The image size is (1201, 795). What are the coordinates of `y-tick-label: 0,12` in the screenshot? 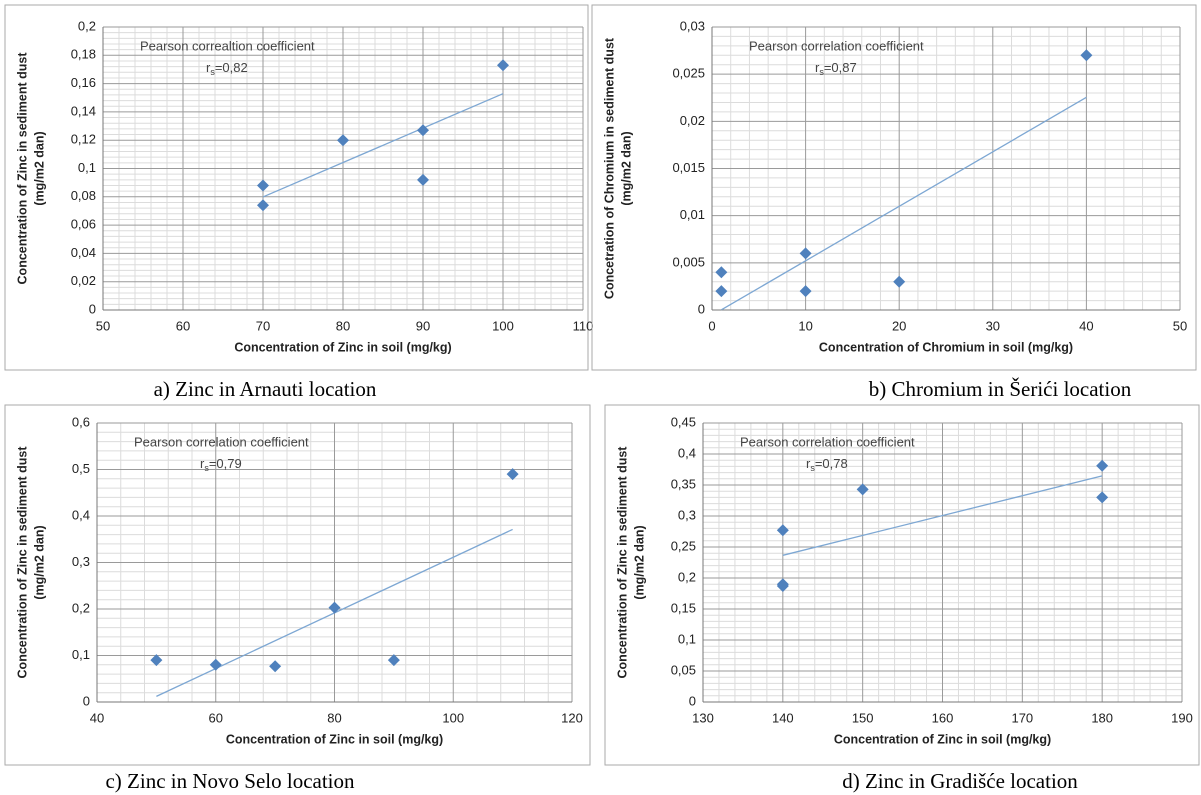 It's located at (83, 139).